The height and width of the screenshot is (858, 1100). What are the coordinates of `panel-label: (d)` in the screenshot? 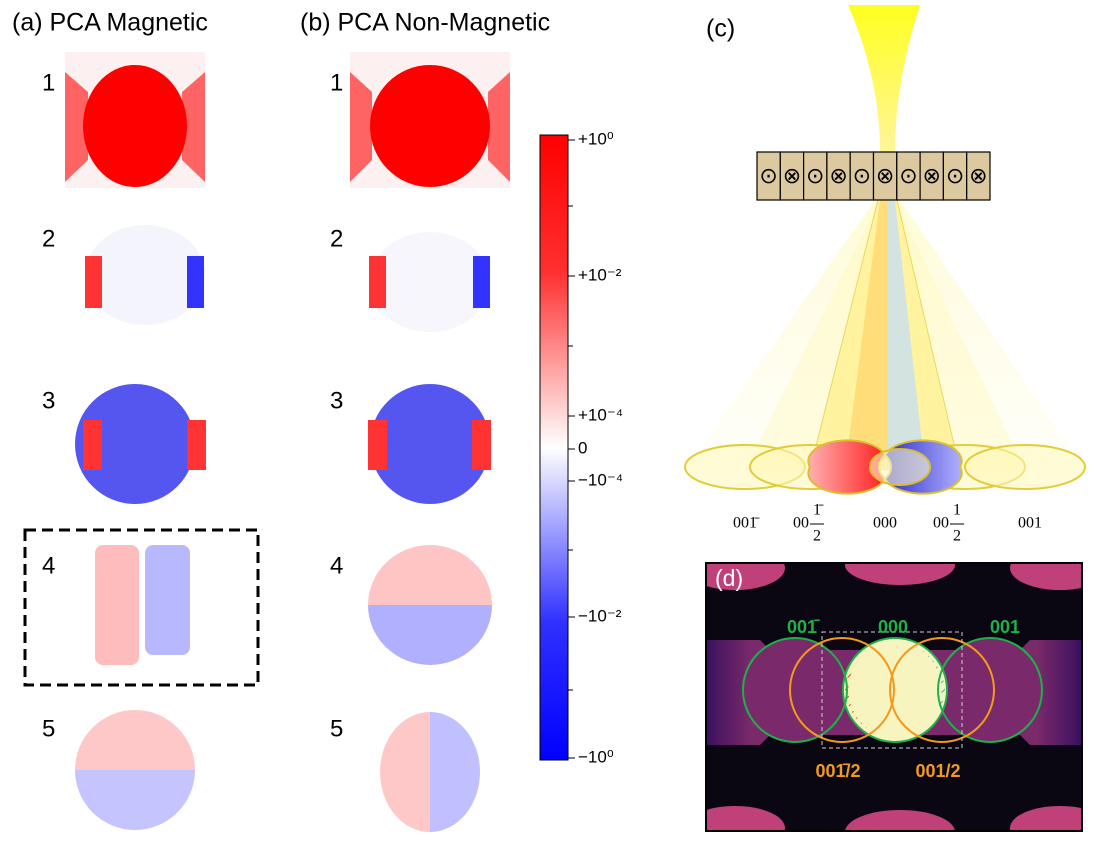 It's located at (729, 578).